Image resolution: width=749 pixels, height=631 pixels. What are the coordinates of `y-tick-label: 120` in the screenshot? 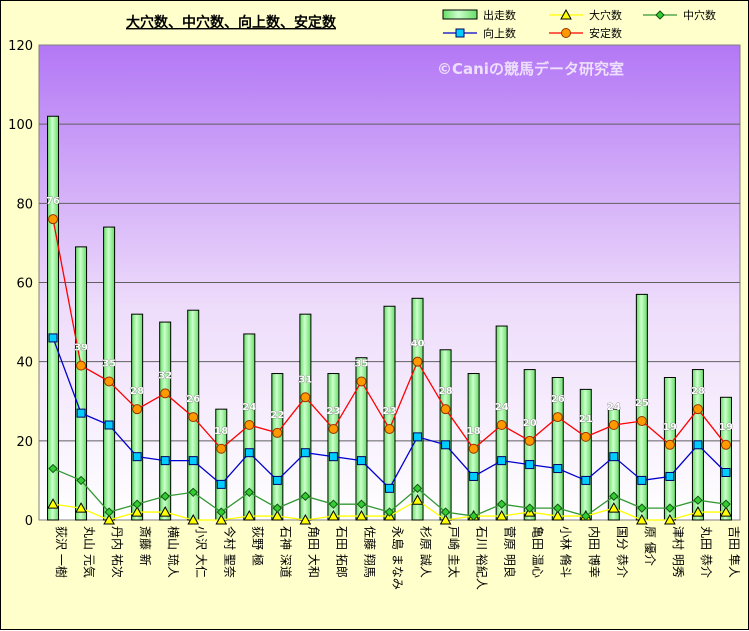 It's located at (20, 46).